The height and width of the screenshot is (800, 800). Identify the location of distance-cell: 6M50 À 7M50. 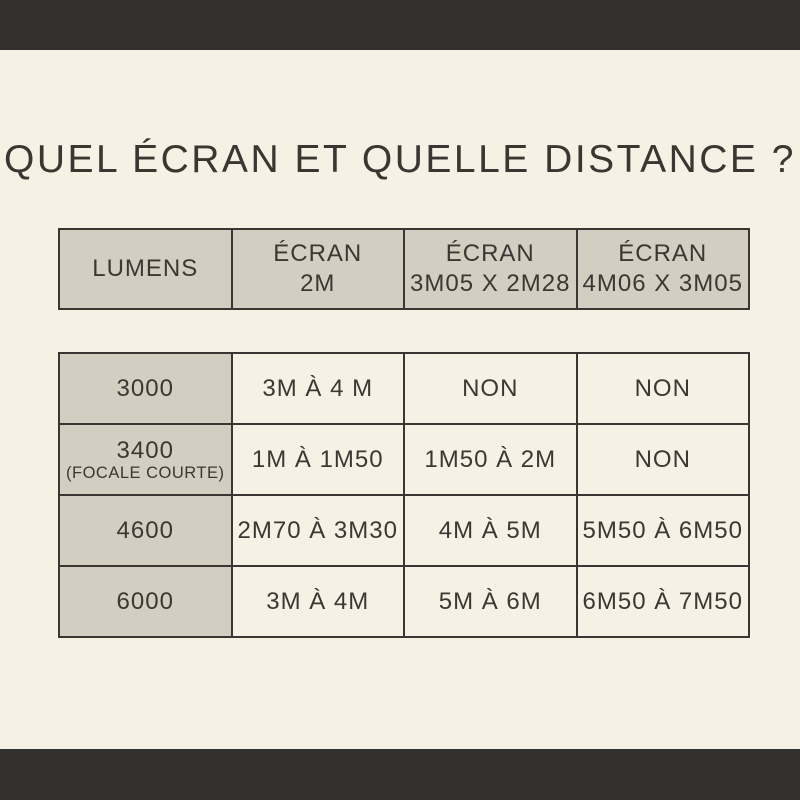
(662, 601).